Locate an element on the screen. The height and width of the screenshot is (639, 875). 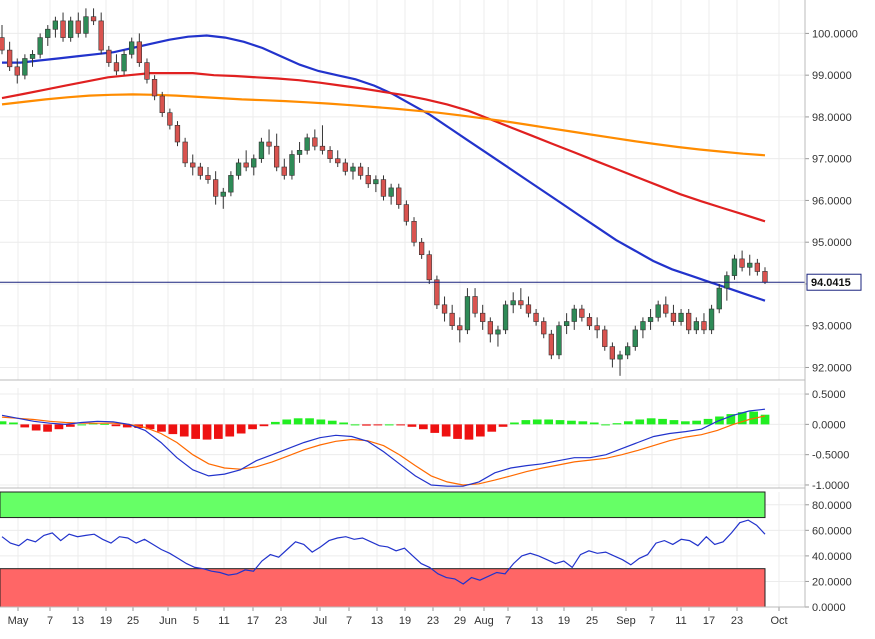
macd-histogram is located at coordinates (385, 425).